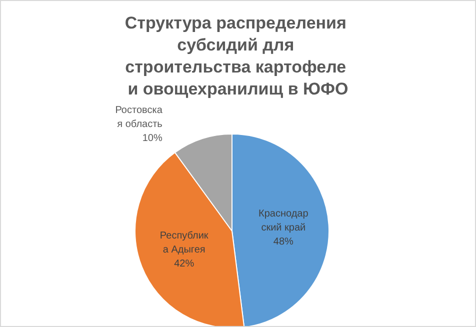  Describe the element at coordinates (238, 56) in the screenshot. I see `chart-title: Структура распределения субсидий для строительства картофеле и овощехранилищ в ЮФО` at that location.